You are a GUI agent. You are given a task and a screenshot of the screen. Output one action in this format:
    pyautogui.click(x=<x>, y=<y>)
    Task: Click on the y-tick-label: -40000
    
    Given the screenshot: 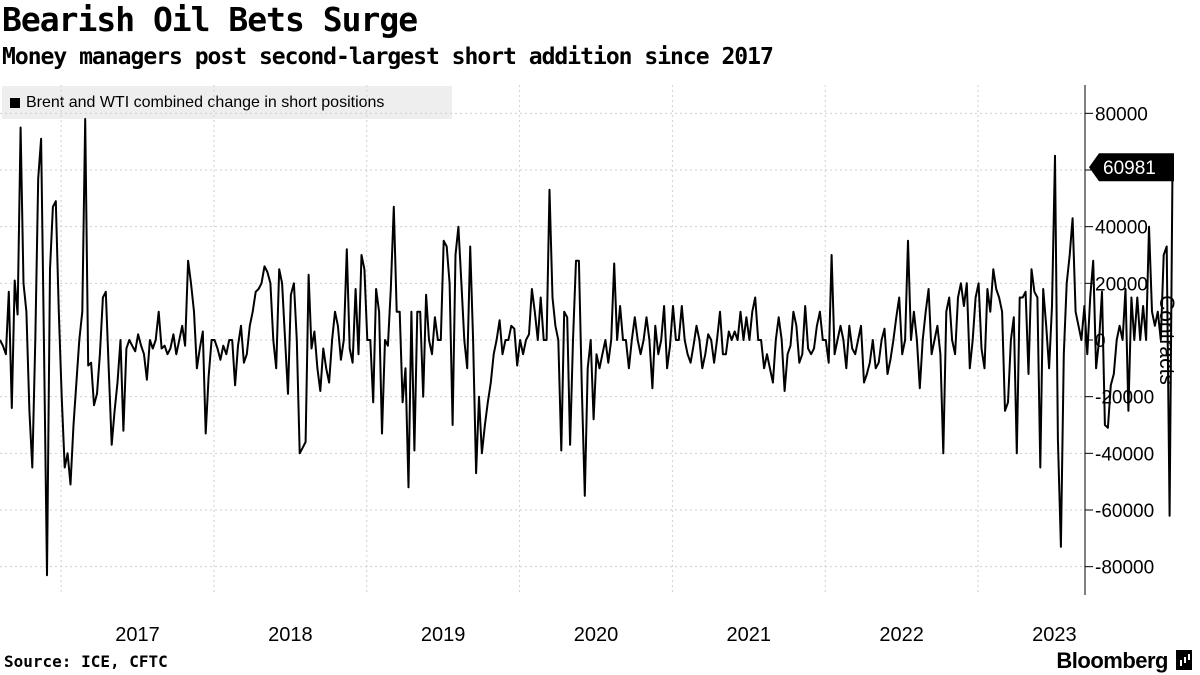 What is the action you would take?
    pyautogui.click(x=1124, y=454)
    